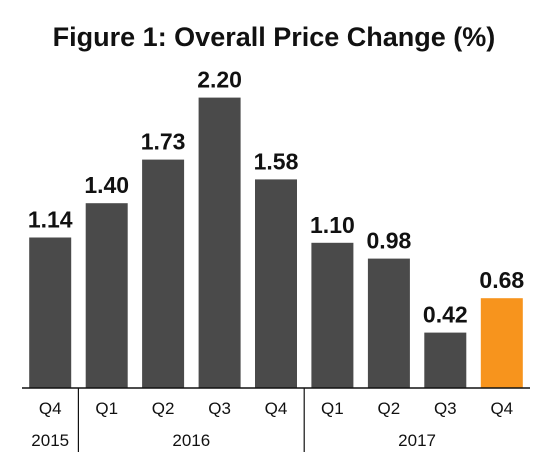 This screenshot has height=456, width=560. What do you see at coordinates (50, 440) in the screenshot?
I see `year-label-2015: 2015` at bounding box center [50, 440].